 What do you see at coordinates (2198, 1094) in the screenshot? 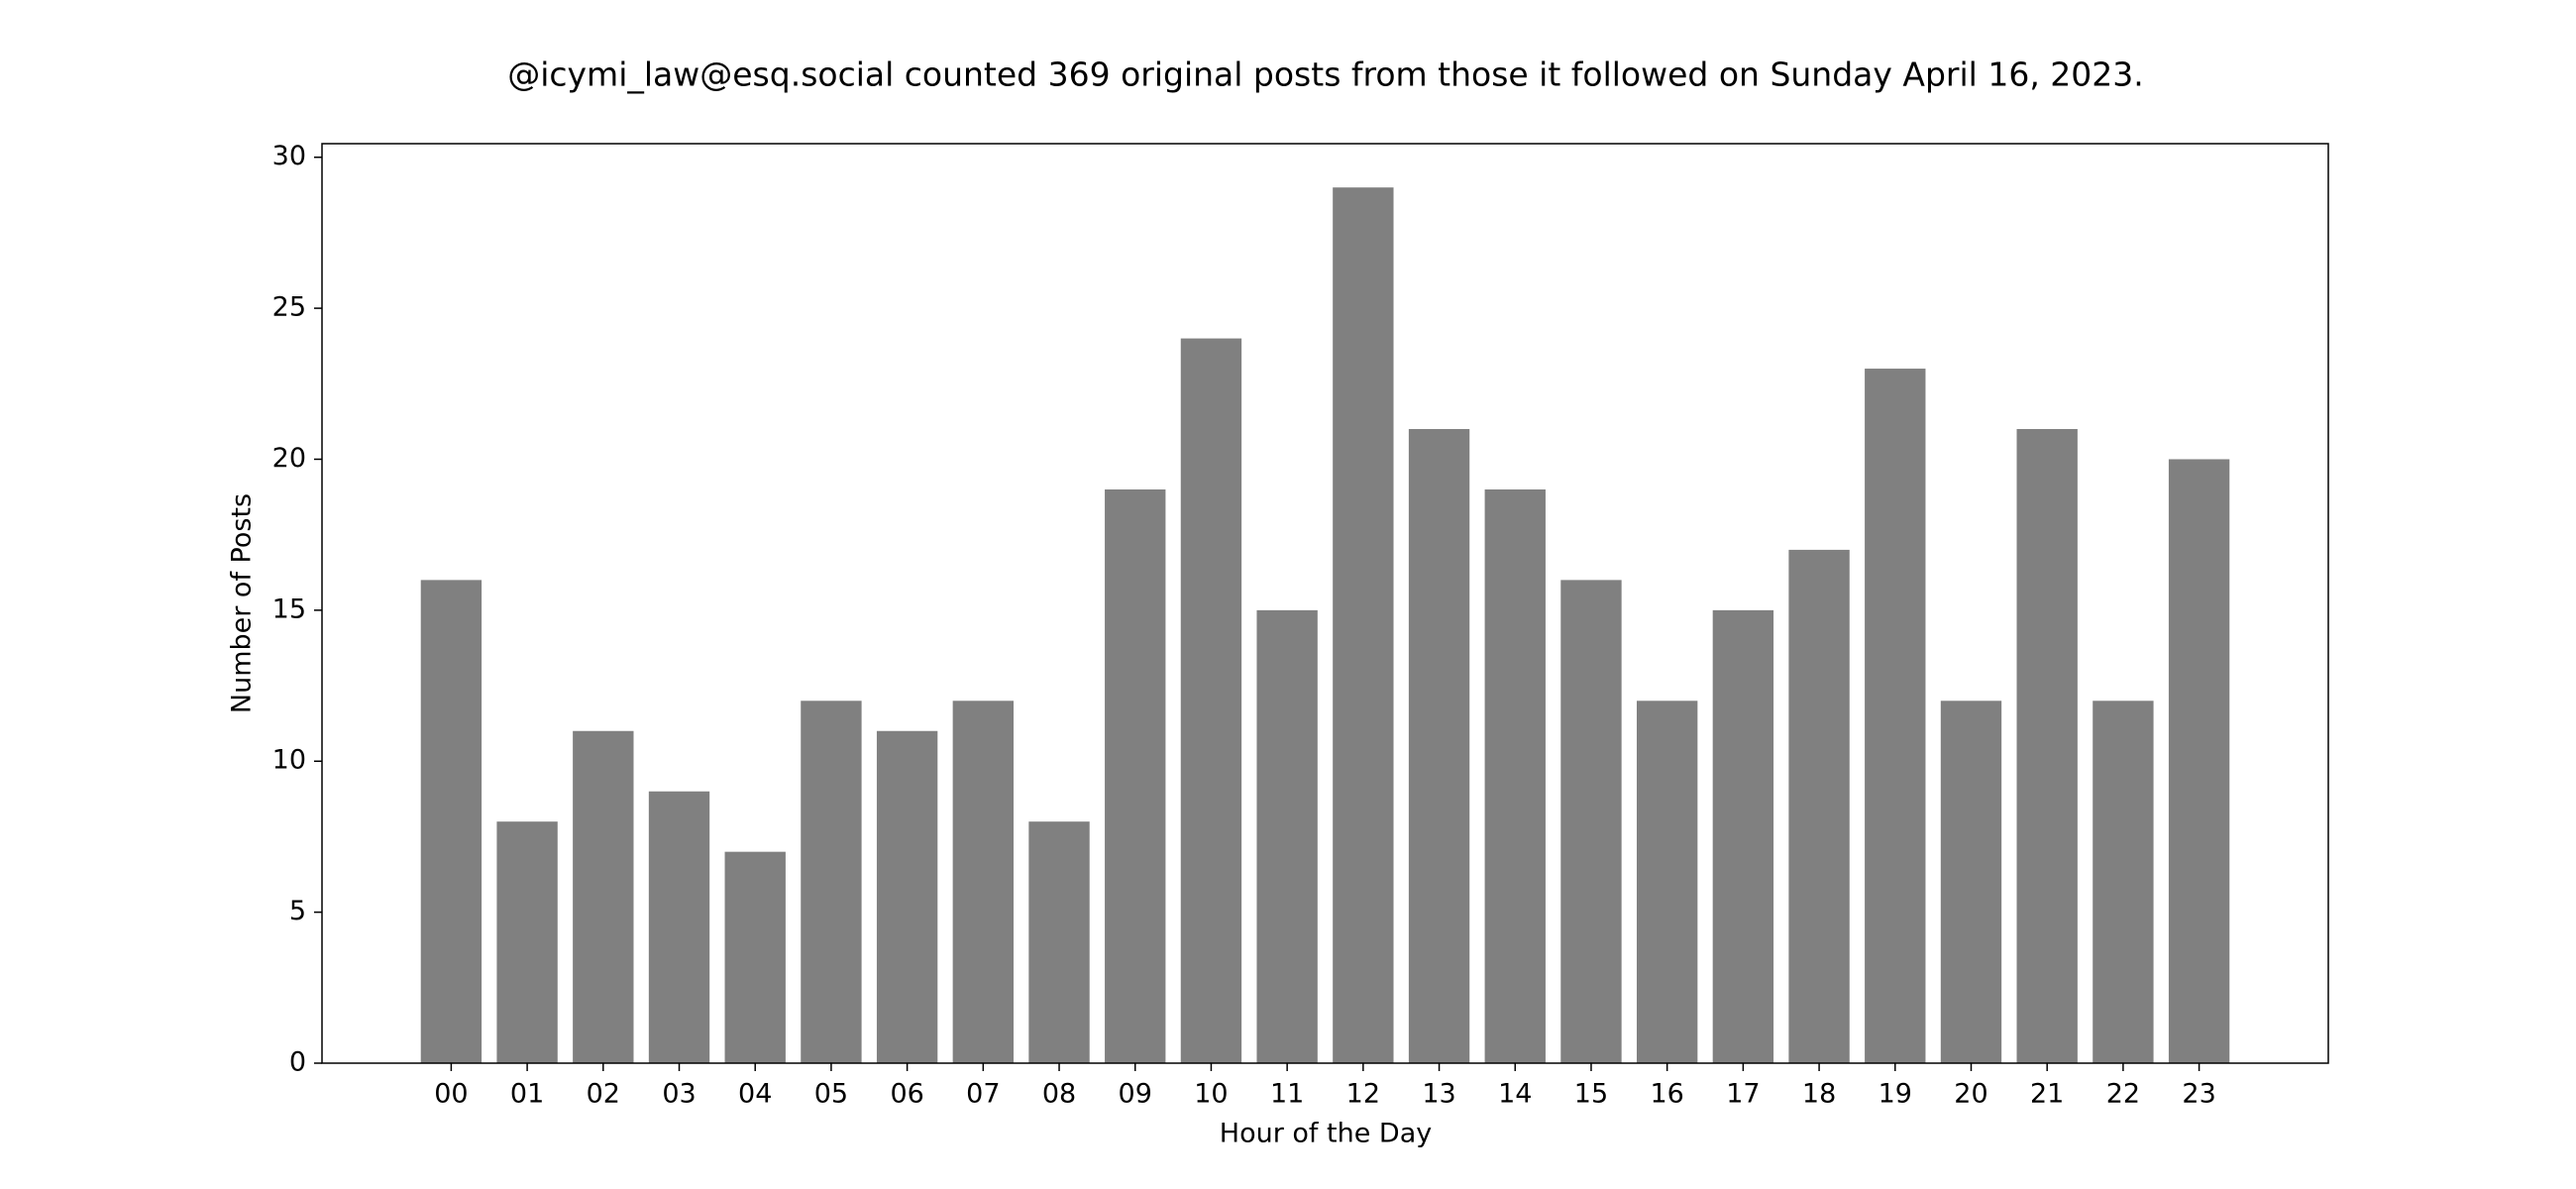
I see `x-tick-label: 23` at bounding box center [2198, 1094].